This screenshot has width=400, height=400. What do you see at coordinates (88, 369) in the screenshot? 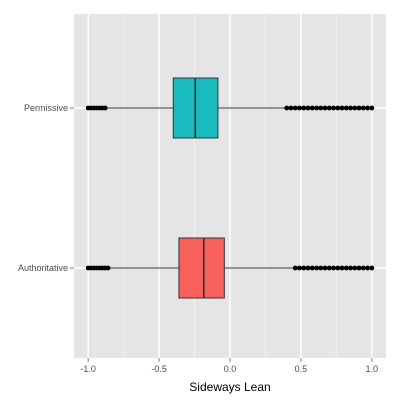
I see `x-tick-label: -1.0` at bounding box center [88, 369].